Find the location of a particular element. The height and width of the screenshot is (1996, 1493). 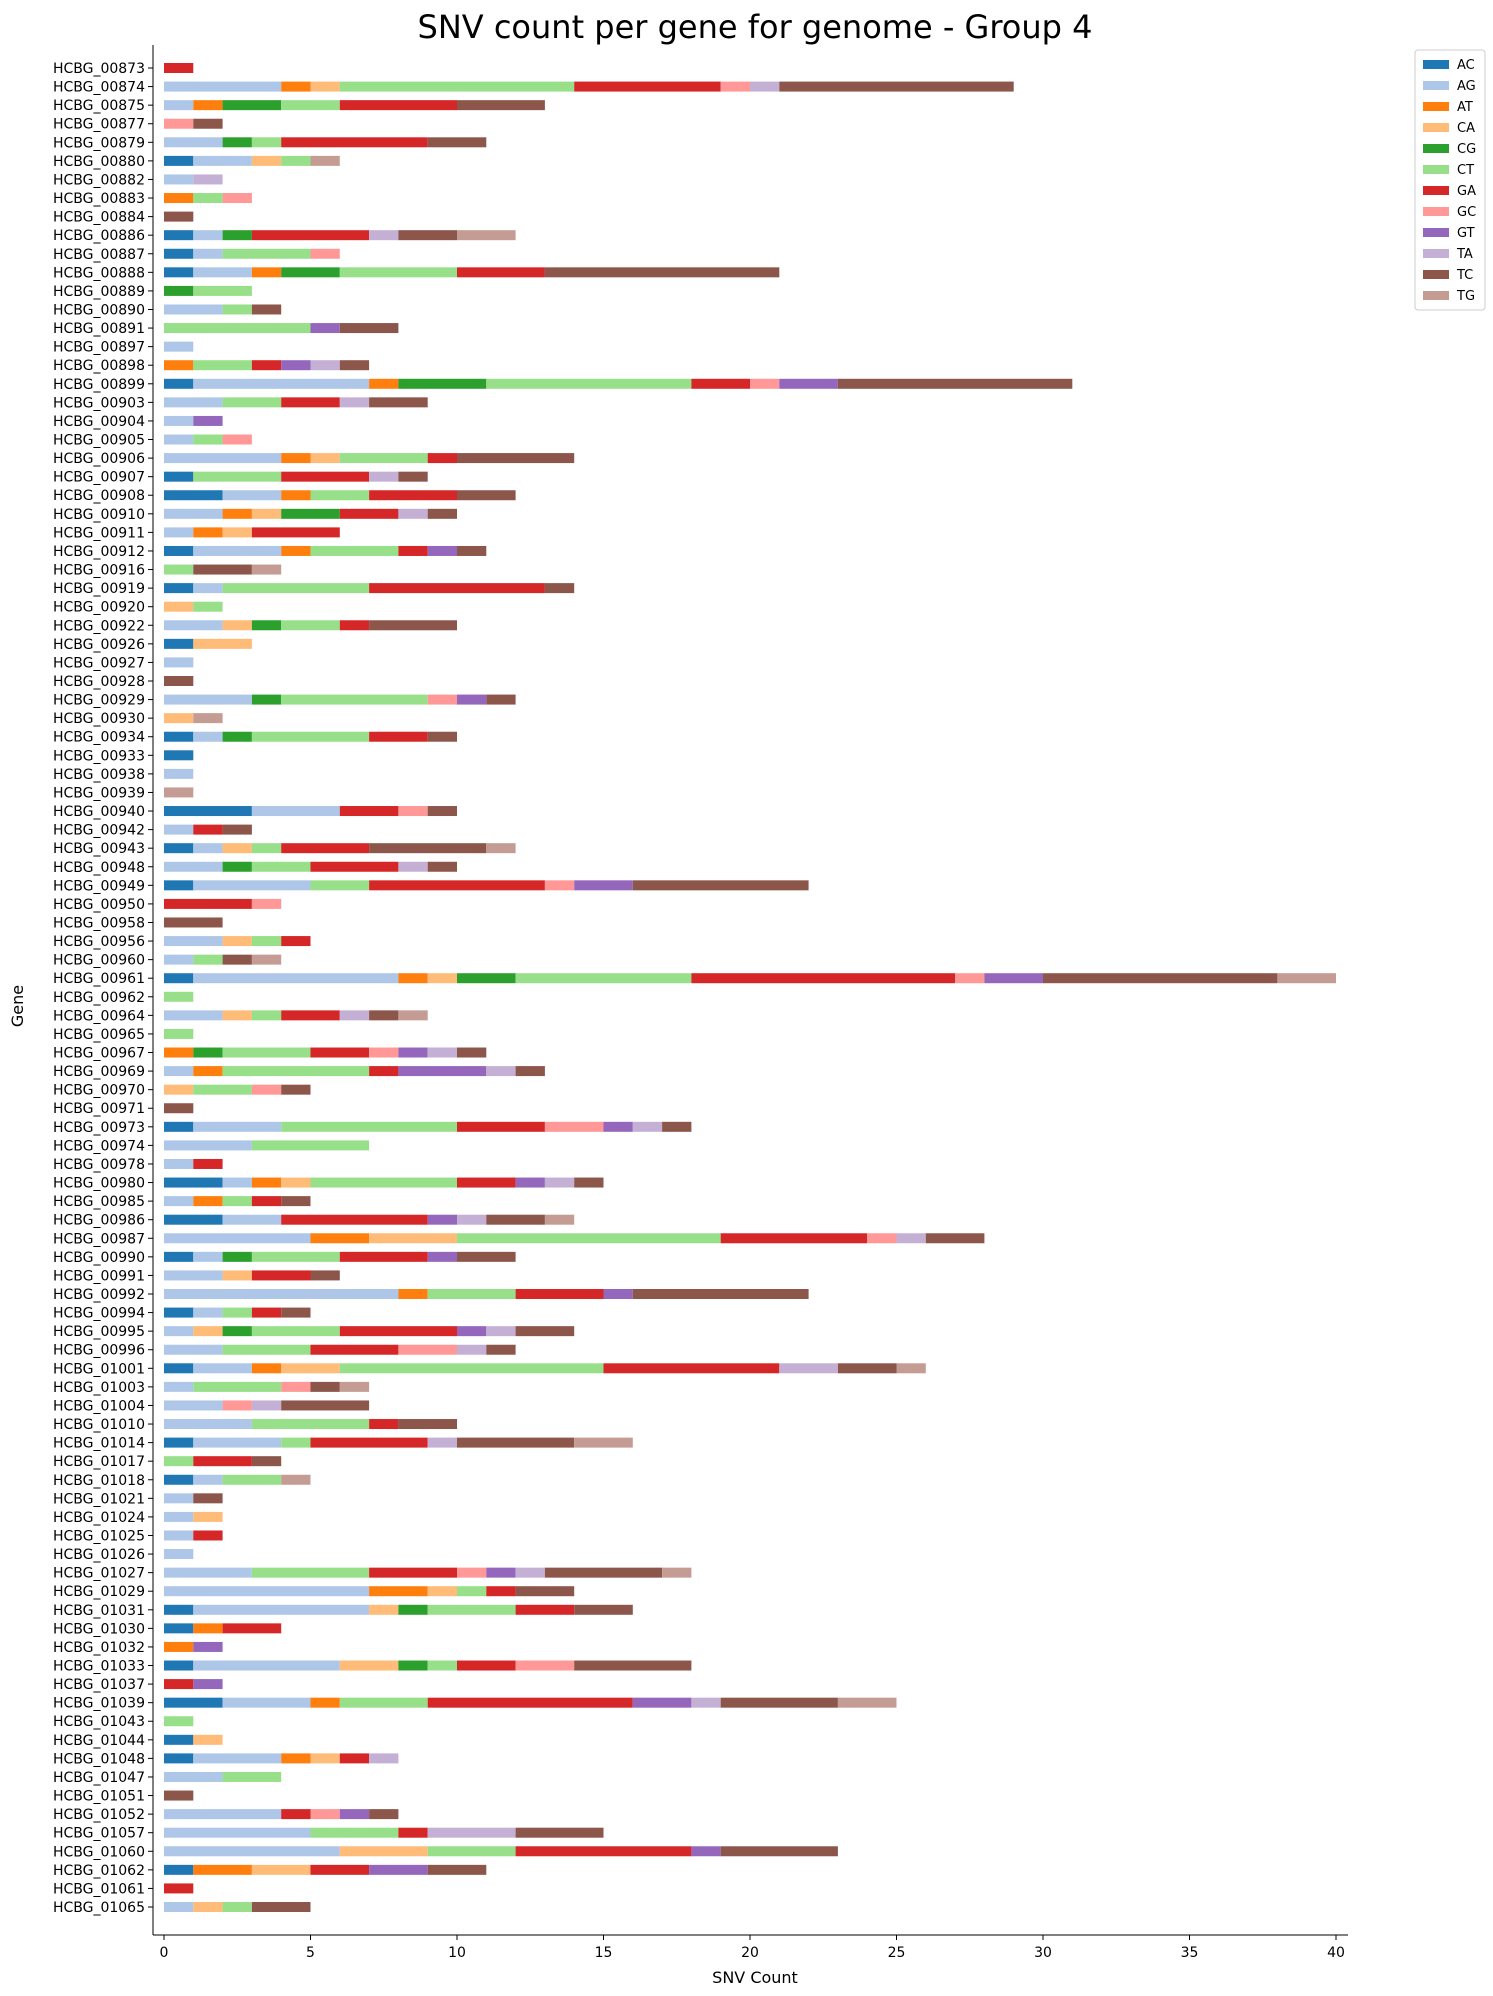

bar-segment-HCBG_01031-CG is located at coordinates (413, 1609).